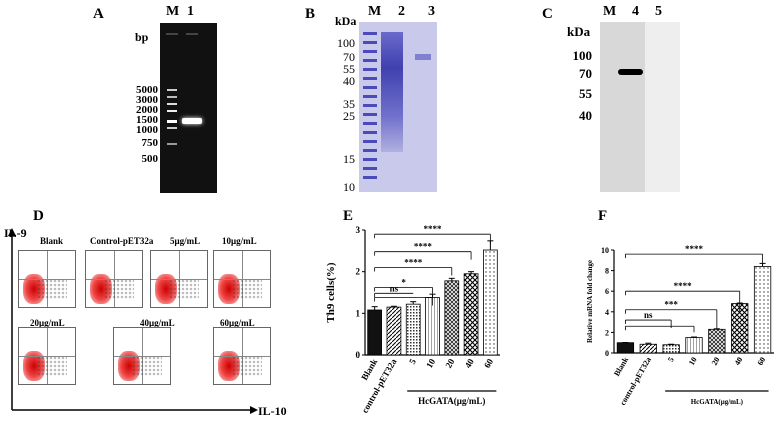  What do you see at coordinates (188, 108) in the screenshot?
I see `agarose-gel` at bounding box center [188, 108].